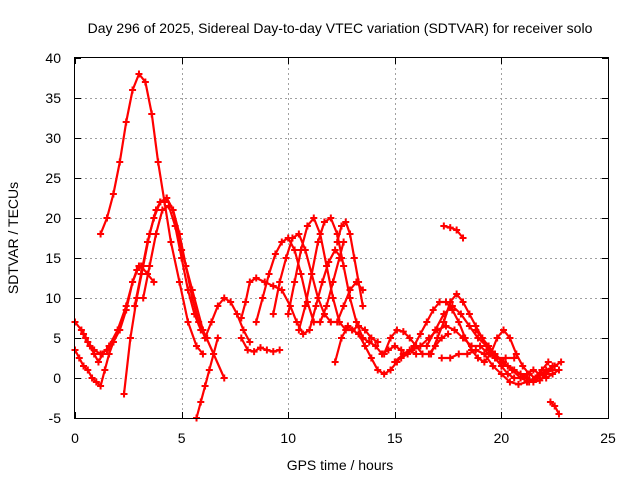  Describe the element at coordinates (57, 378) in the screenshot. I see `y-tick-label: 0` at that location.